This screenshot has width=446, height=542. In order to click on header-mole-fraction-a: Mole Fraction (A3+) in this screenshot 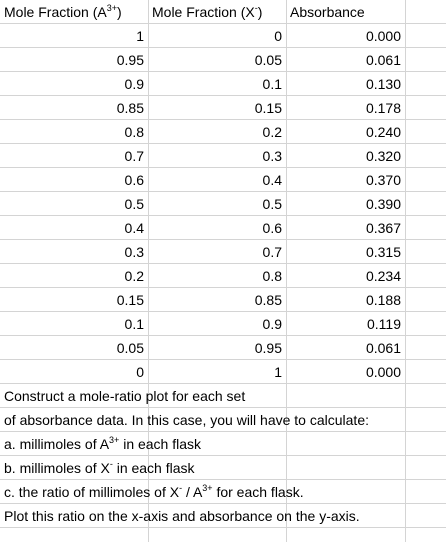, I will do `click(74, 12)`.